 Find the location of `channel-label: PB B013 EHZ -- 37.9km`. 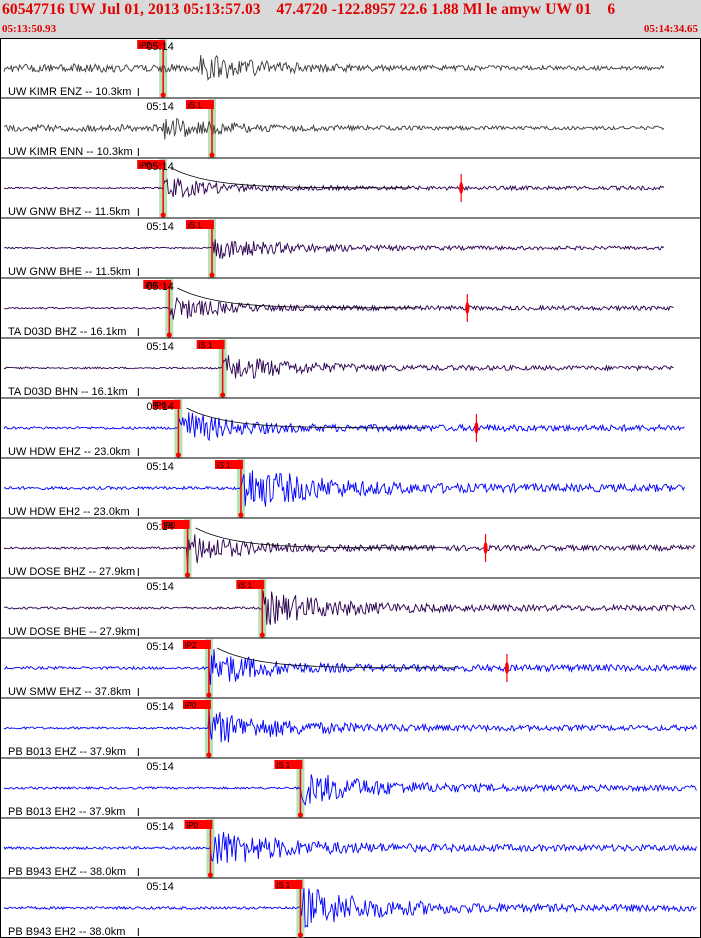

channel-label: PB B013 EHZ -- 37.9km is located at coordinates (67, 752).